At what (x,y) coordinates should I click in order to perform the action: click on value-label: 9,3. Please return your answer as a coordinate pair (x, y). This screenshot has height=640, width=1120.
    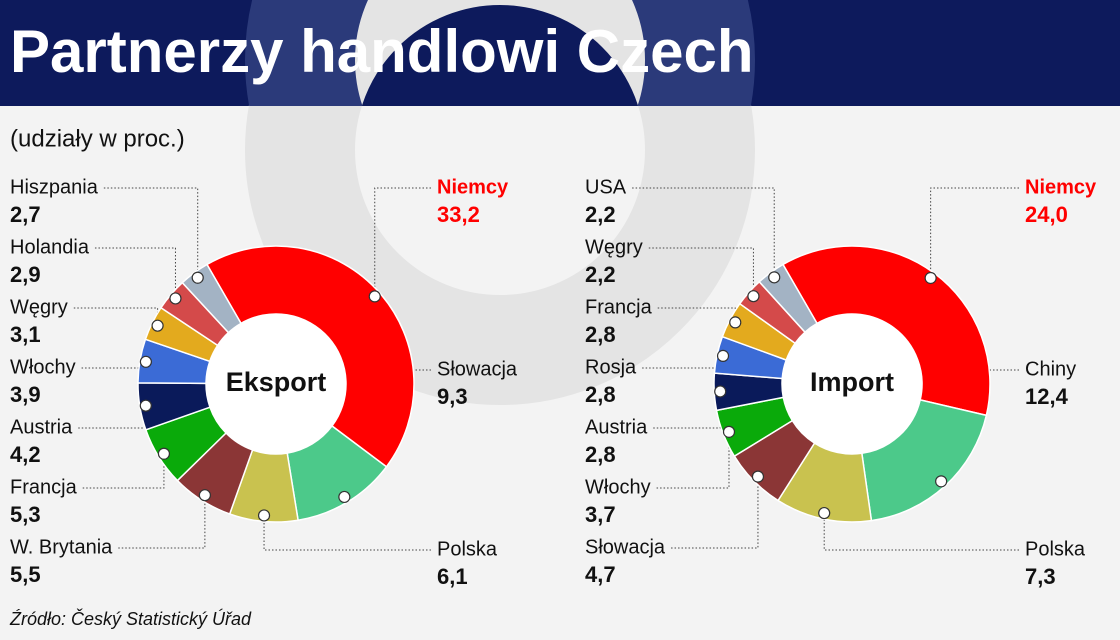
    Looking at the image, I should click on (452, 396).